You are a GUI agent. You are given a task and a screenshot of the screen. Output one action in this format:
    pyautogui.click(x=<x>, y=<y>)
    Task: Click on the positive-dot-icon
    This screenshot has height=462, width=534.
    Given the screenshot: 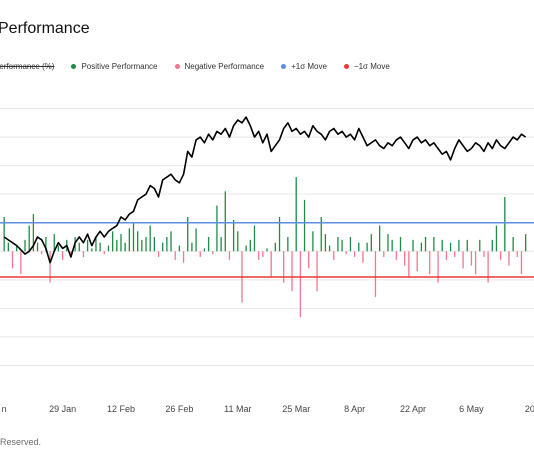 What is the action you would take?
    pyautogui.click(x=74, y=66)
    